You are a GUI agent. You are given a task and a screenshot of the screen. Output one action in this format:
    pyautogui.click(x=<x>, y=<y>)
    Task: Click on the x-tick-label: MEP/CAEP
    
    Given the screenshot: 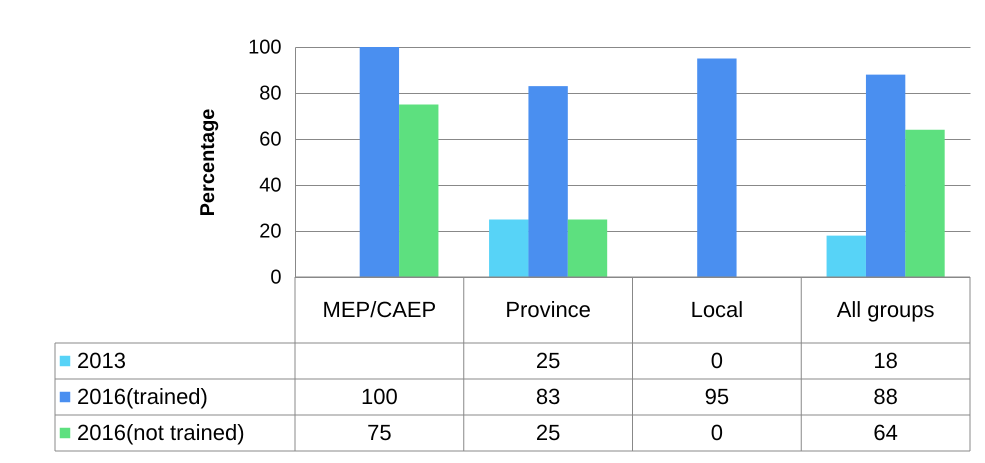 What is the action you would take?
    pyautogui.click(x=379, y=309)
    